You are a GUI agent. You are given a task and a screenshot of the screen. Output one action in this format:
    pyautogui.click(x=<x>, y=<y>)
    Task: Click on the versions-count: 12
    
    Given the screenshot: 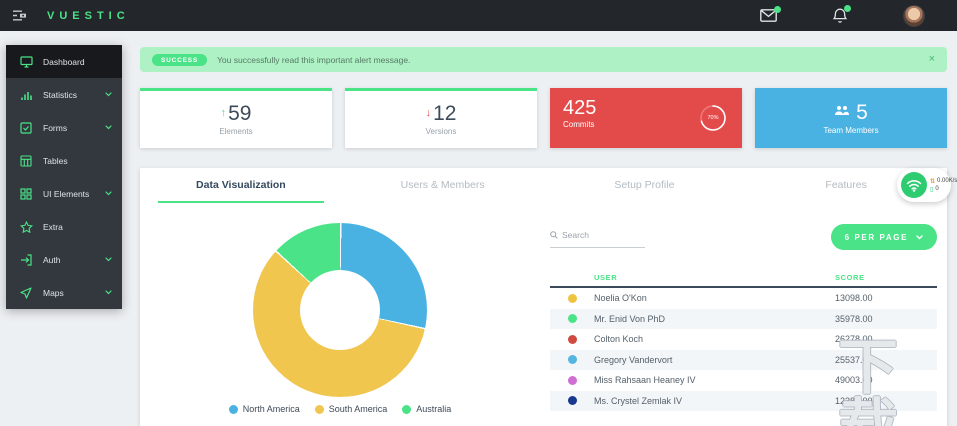 What is the action you would take?
    pyautogui.click(x=445, y=113)
    